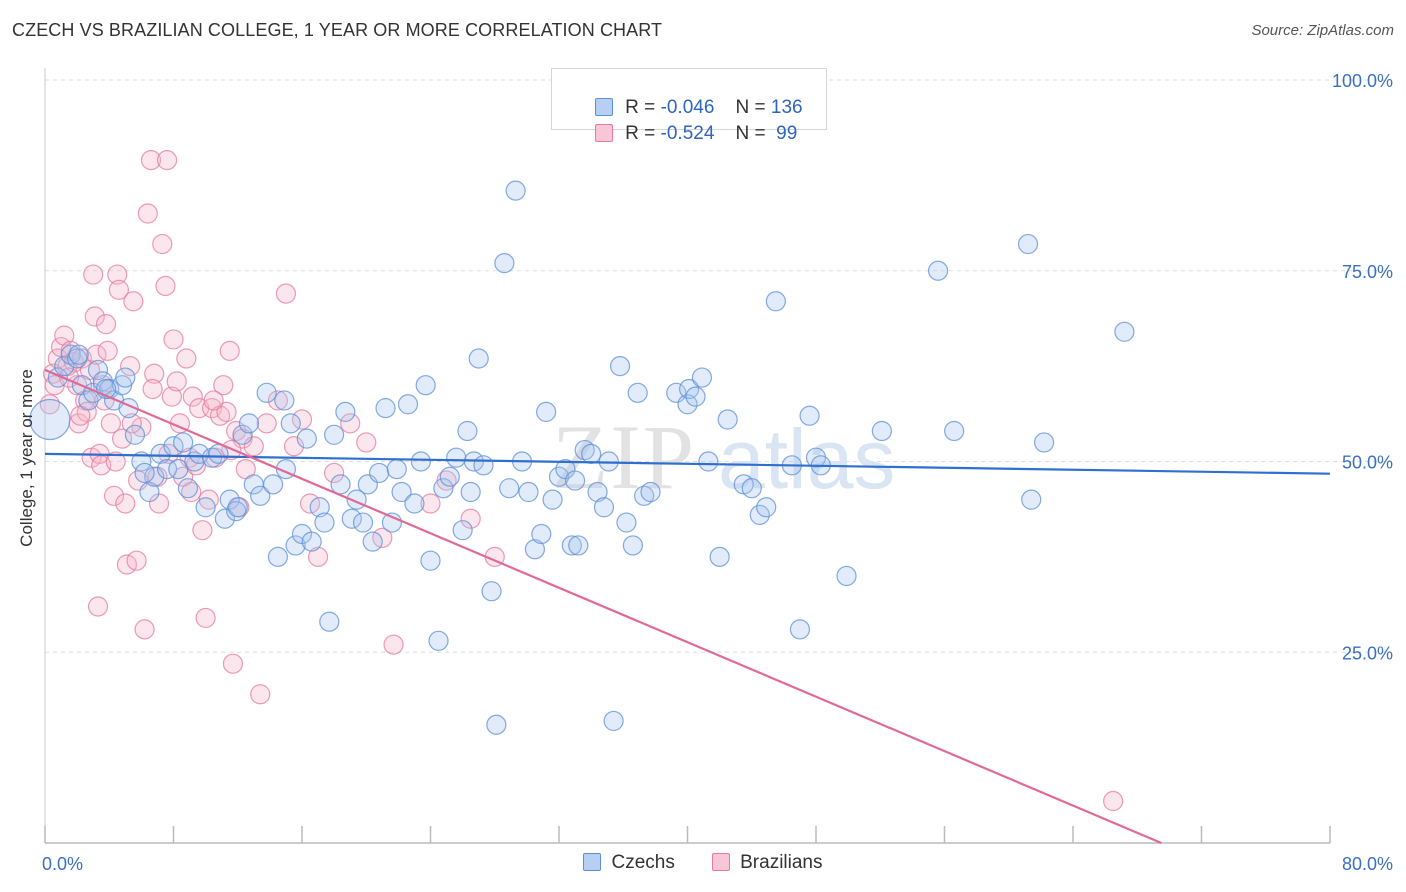 The width and height of the screenshot is (1406, 892). Describe the element at coordinates (689, 106) in the screenshot. I see `correlation-legend: R = -0.046 N = 136 R = -0.524 N = 99` at that location.